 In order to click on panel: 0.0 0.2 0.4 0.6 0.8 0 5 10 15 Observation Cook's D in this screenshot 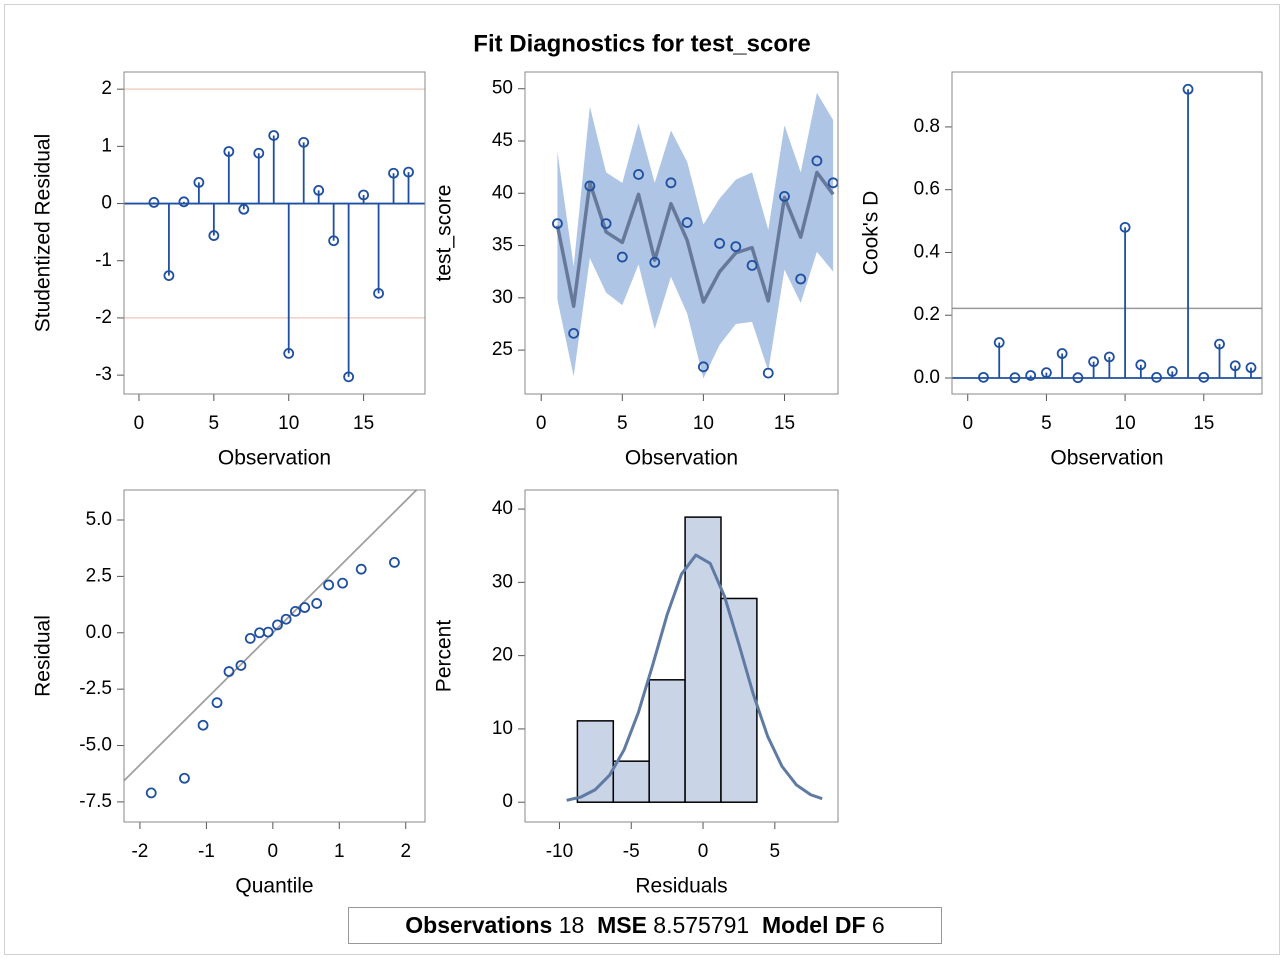, I will do `click(1061, 270)`.